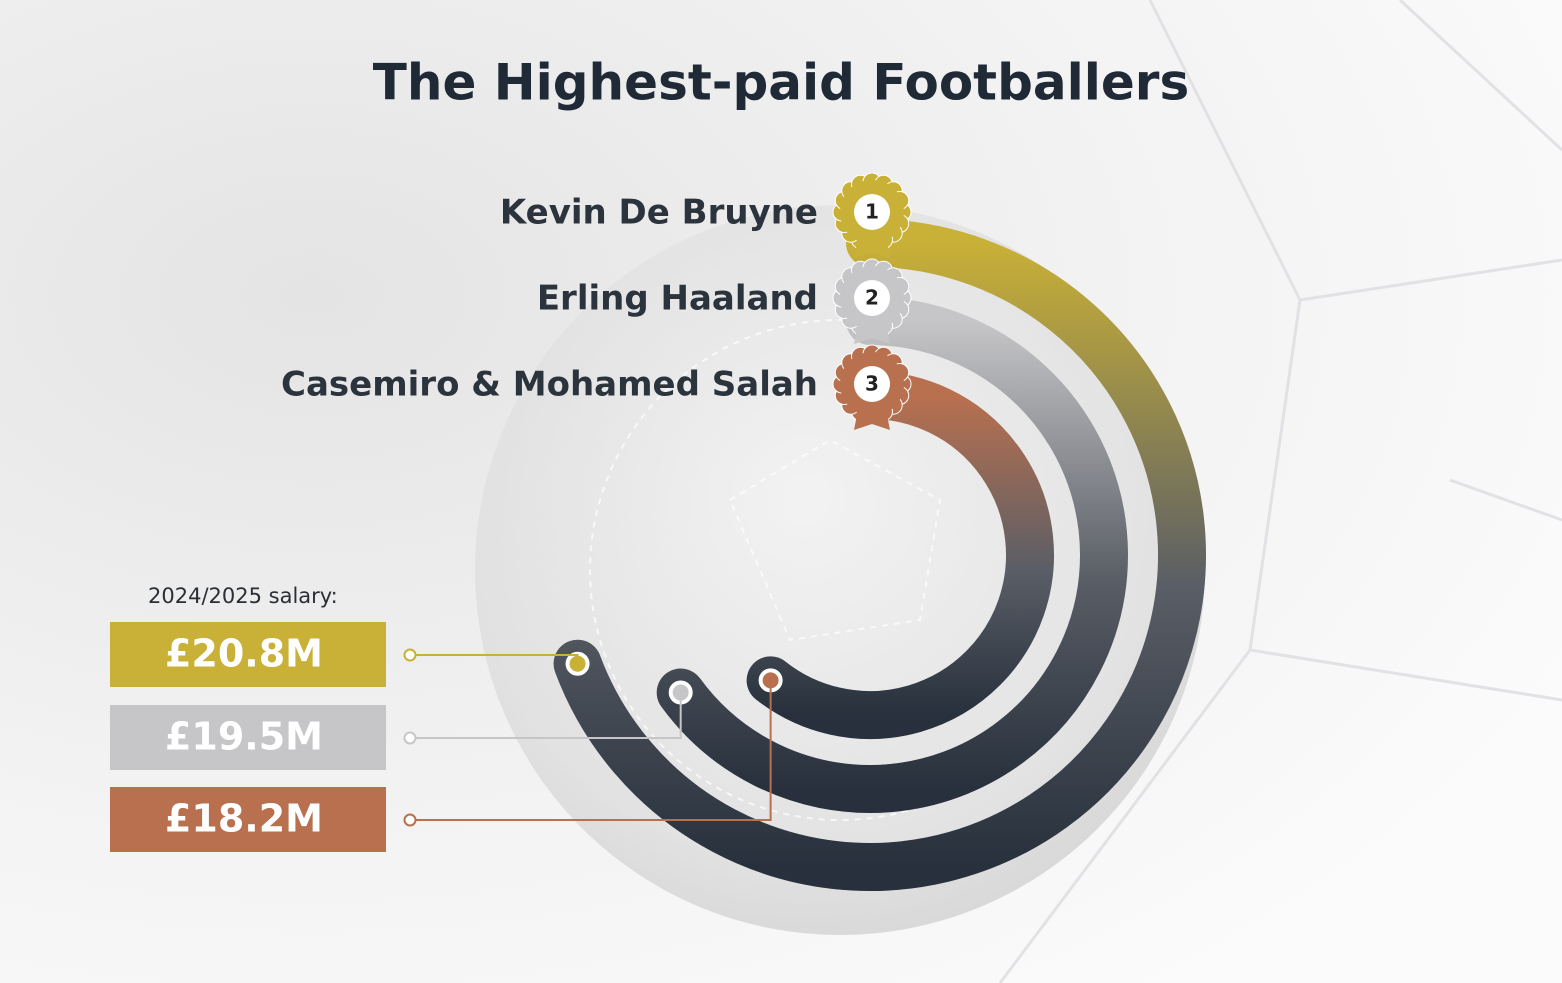  I want to click on rank: 2, so click(872, 298).